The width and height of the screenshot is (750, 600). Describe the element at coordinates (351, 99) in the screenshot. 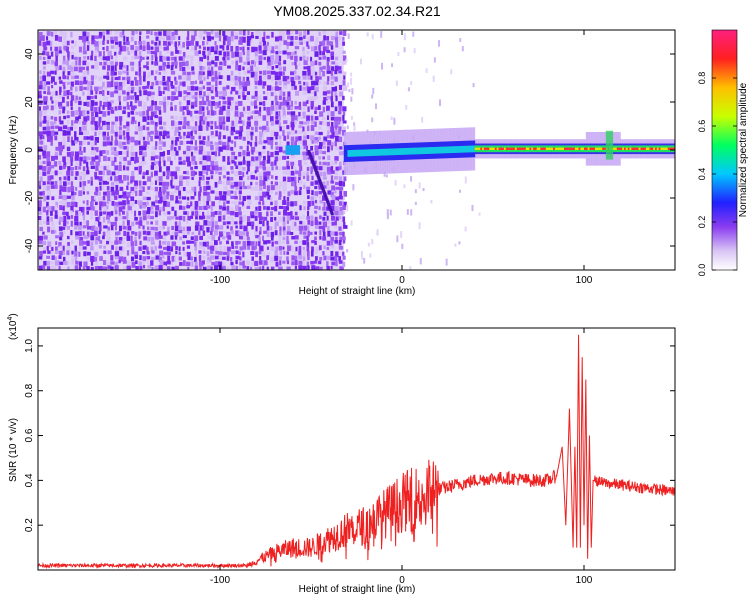

I see `sparse-cell` at that location.